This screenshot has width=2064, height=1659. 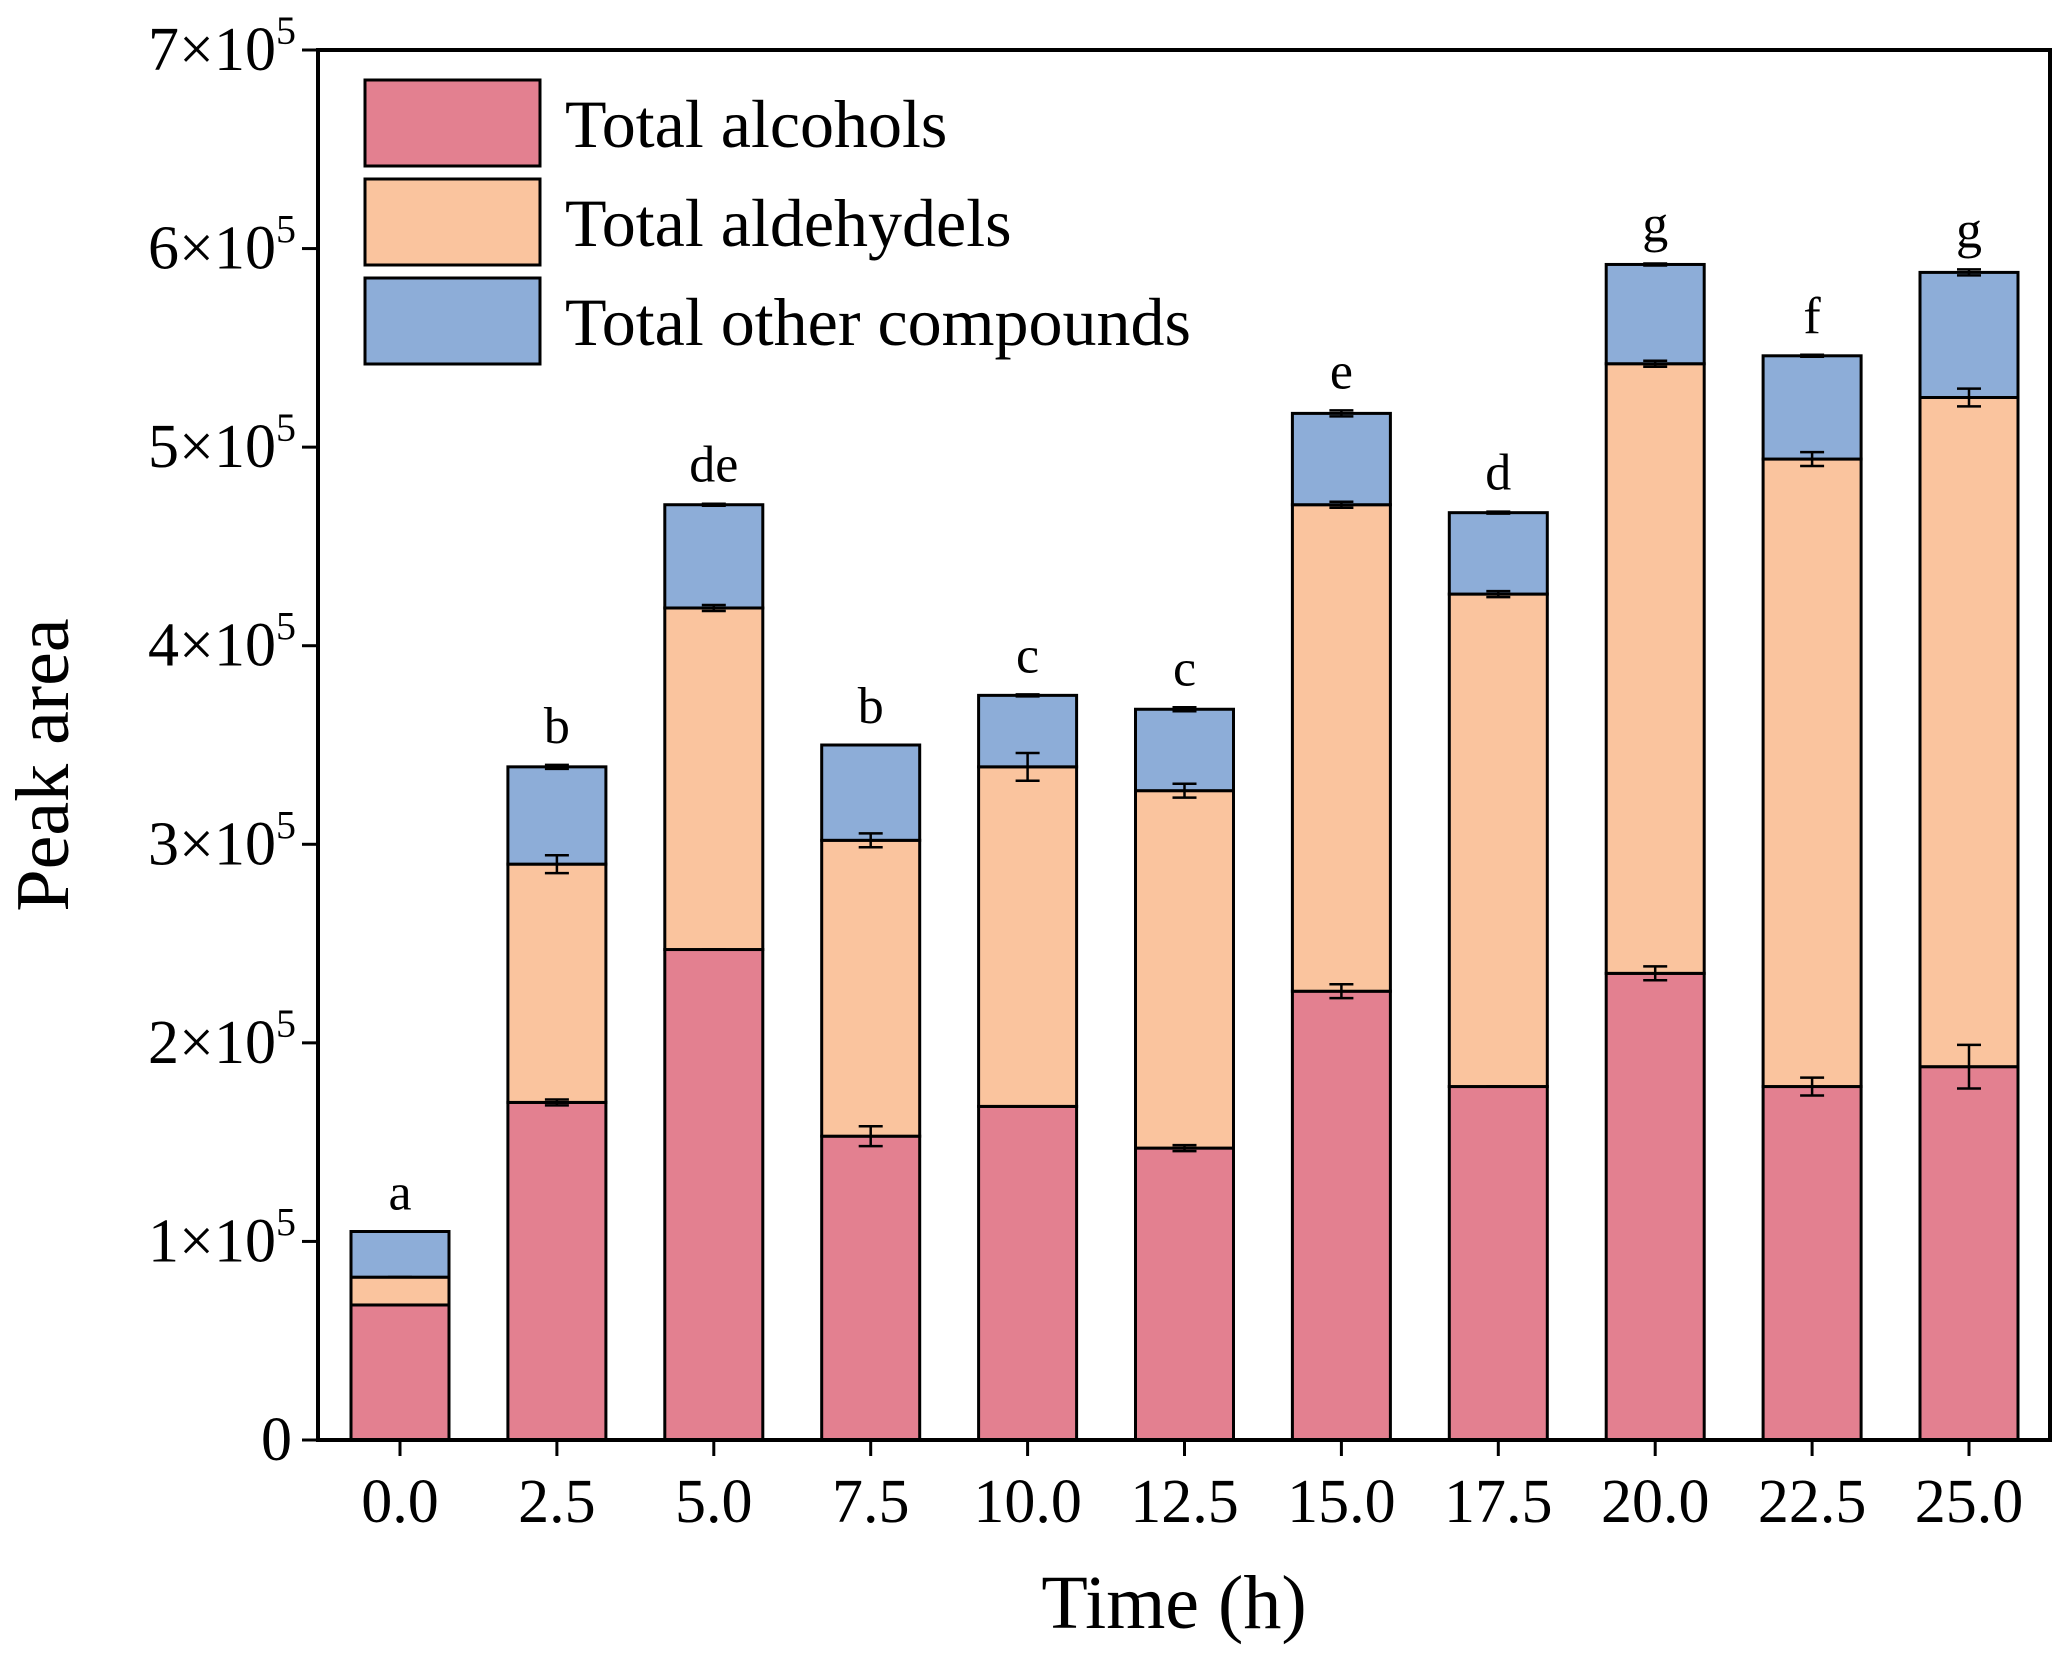 What do you see at coordinates (1184, 668) in the screenshot?
I see `significance-letter-12.5: c` at bounding box center [1184, 668].